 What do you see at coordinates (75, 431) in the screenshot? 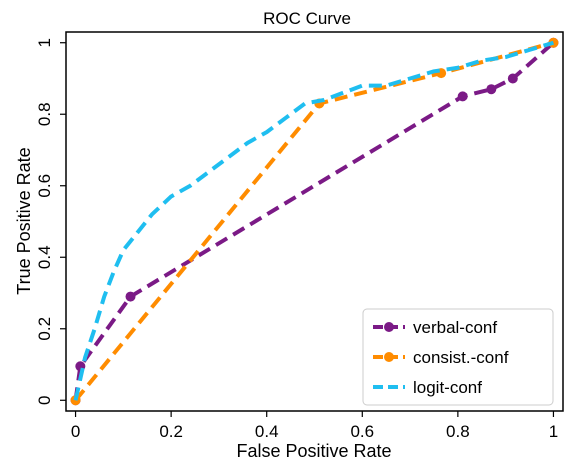
I see `x-tick-label: 0` at bounding box center [75, 431].